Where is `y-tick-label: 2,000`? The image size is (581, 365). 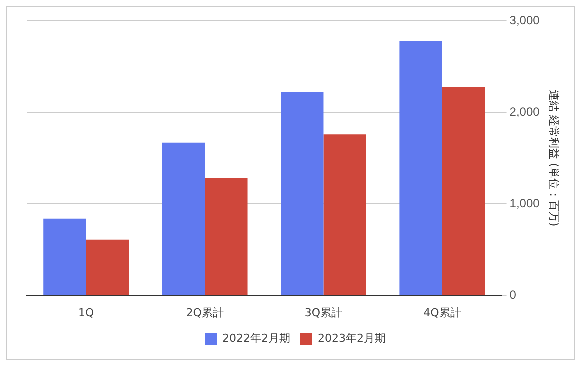
y-tick-label: 2,000 is located at coordinates (525, 111).